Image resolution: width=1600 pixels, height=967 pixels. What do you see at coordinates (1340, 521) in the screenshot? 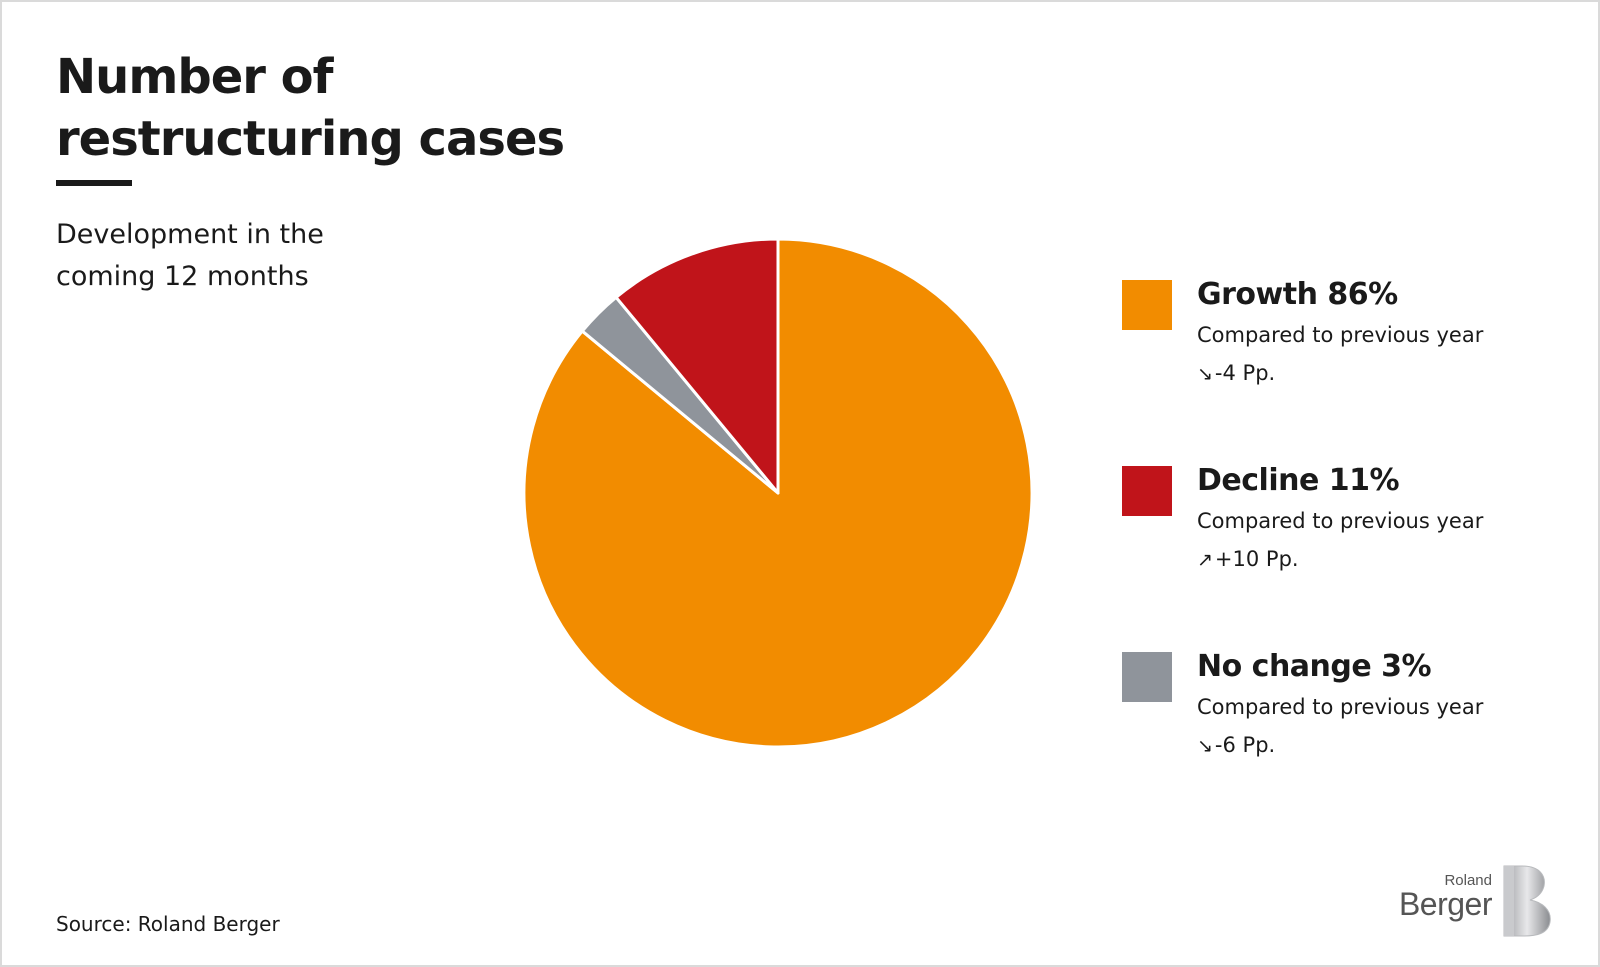
I see `legend-compare-decline: Compared to previous year` at bounding box center [1340, 521].